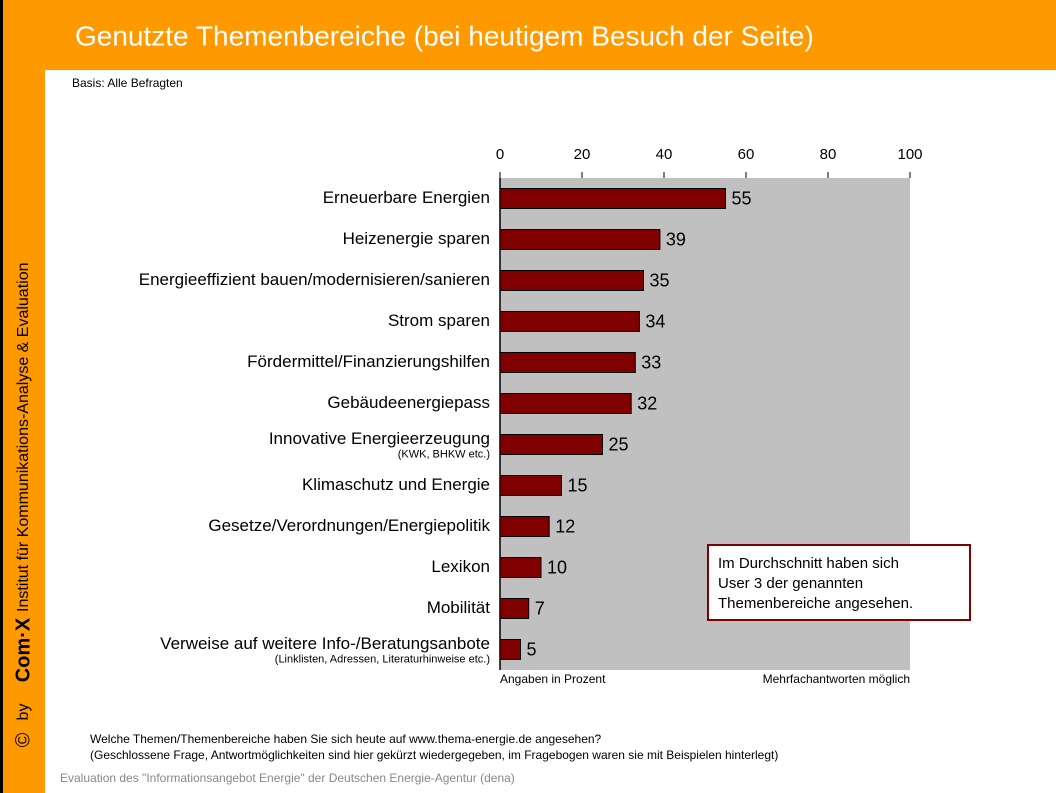  What do you see at coordinates (909, 154) in the screenshot?
I see `x-tick-label: 100` at bounding box center [909, 154].